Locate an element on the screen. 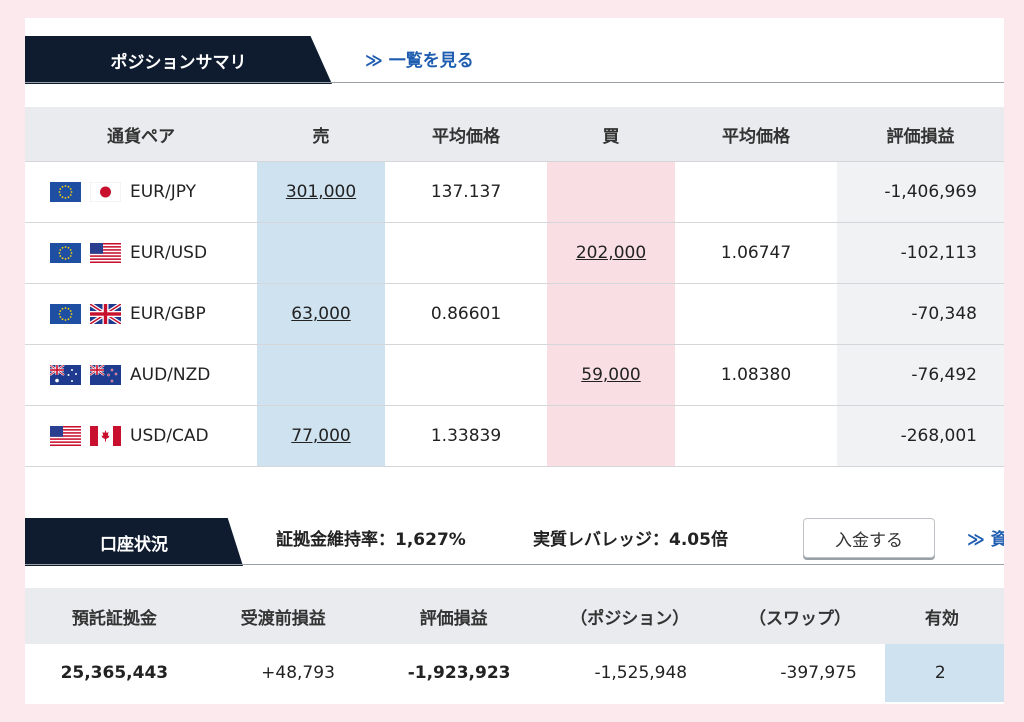 The image size is (1024, 722). sell-quantity-link: 77,000 is located at coordinates (321, 436).